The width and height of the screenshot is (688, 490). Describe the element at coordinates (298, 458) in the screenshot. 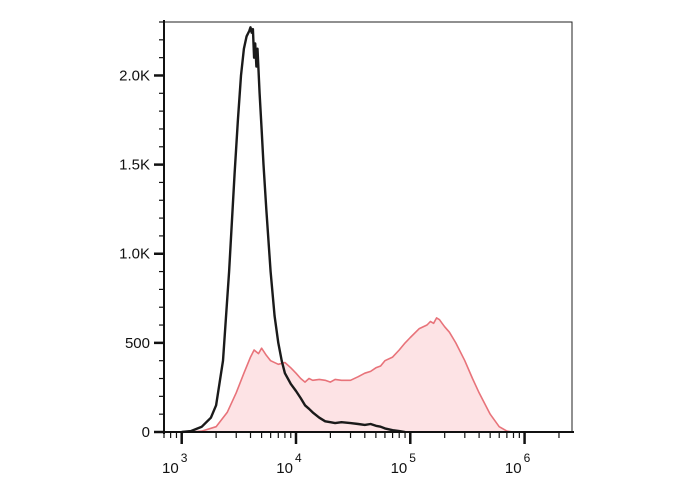

I see `x-tick-label-exponent: 4` at that location.